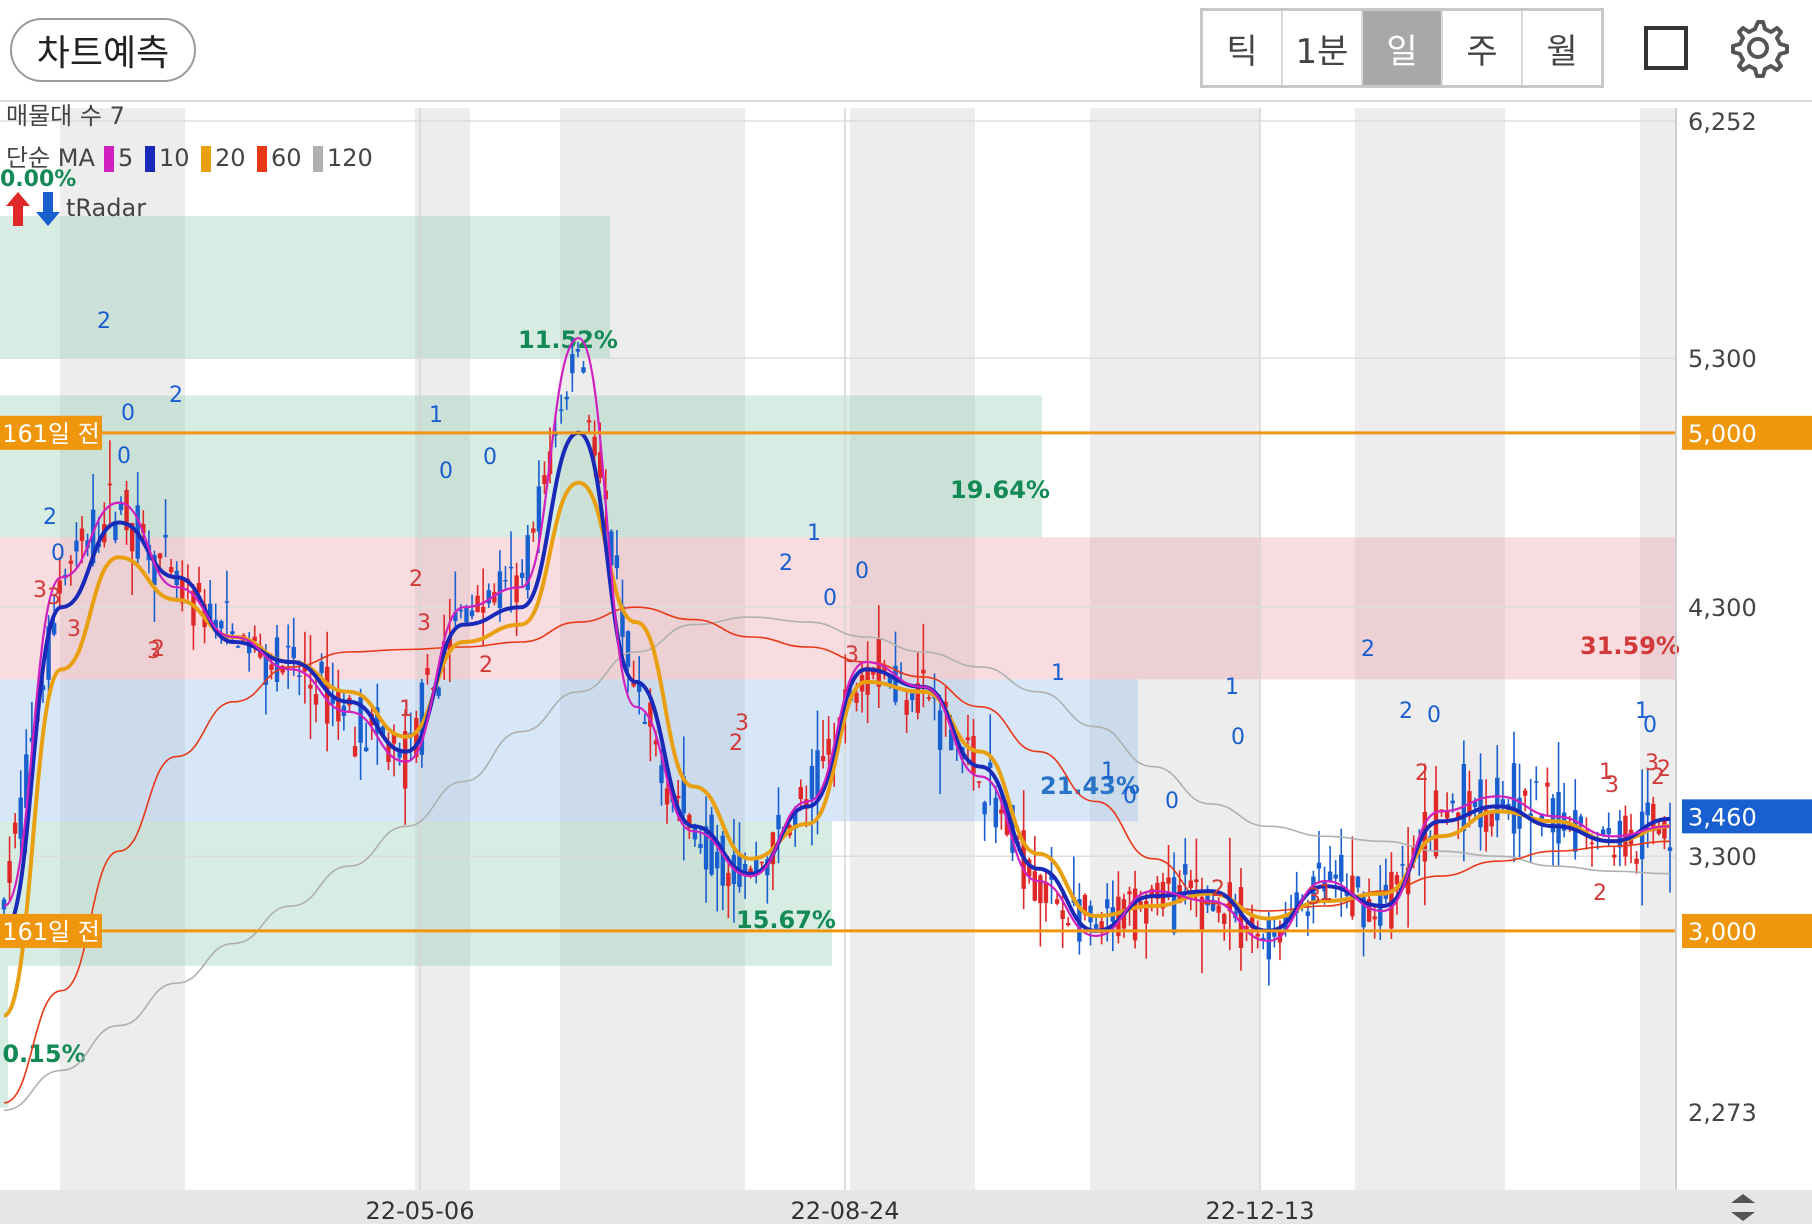 This screenshot has width=1812, height=1228. Describe the element at coordinates (1323, 48) in the screenshot. I see `tab-1min: 1분` at that location.